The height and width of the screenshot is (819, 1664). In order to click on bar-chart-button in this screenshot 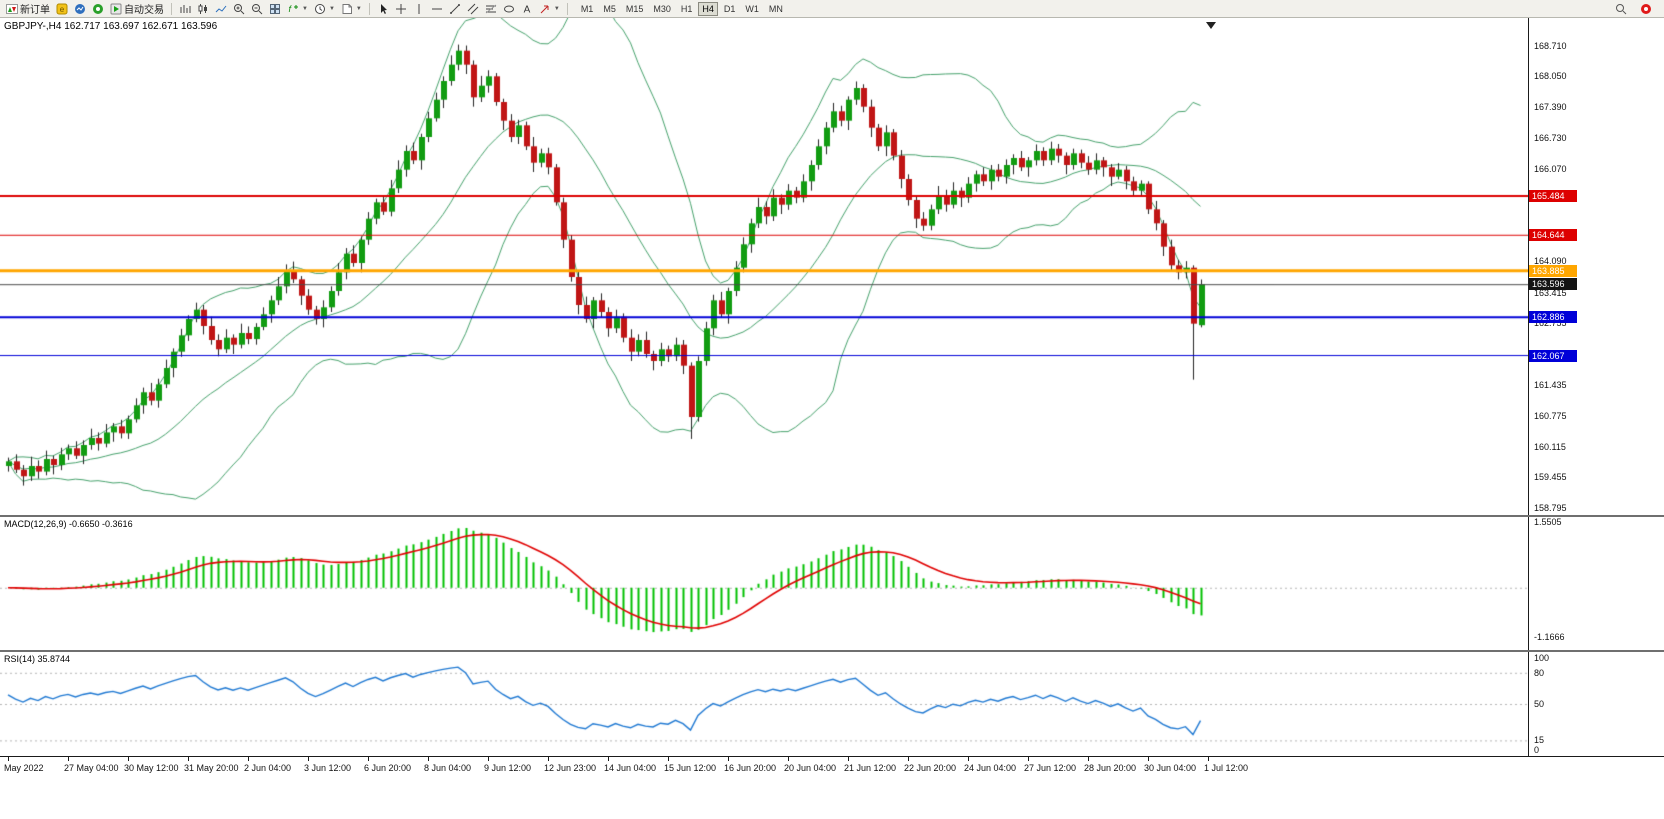, I will do `click(185, 8)`.